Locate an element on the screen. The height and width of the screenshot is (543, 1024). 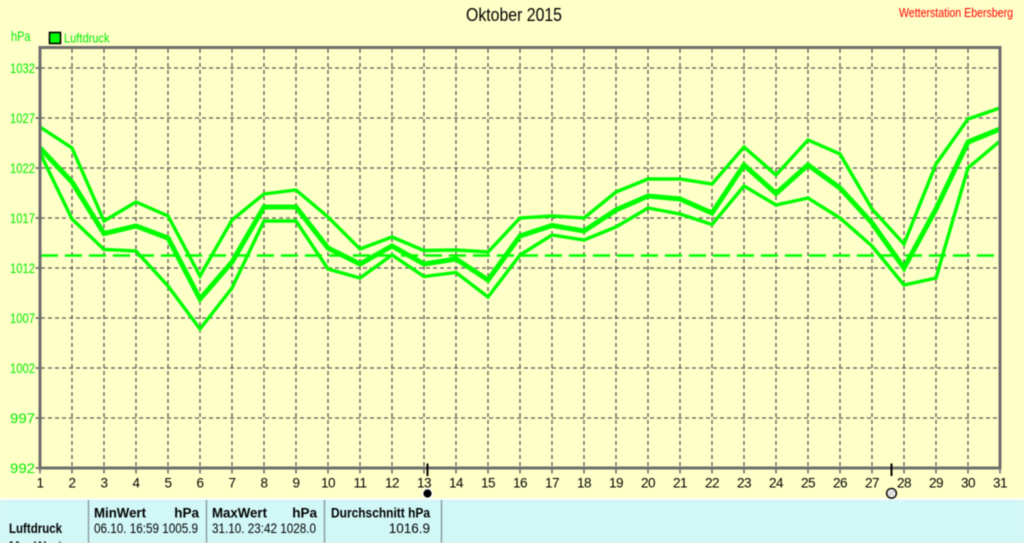
svg-text: 1032 is located at coordinates (22, 68).